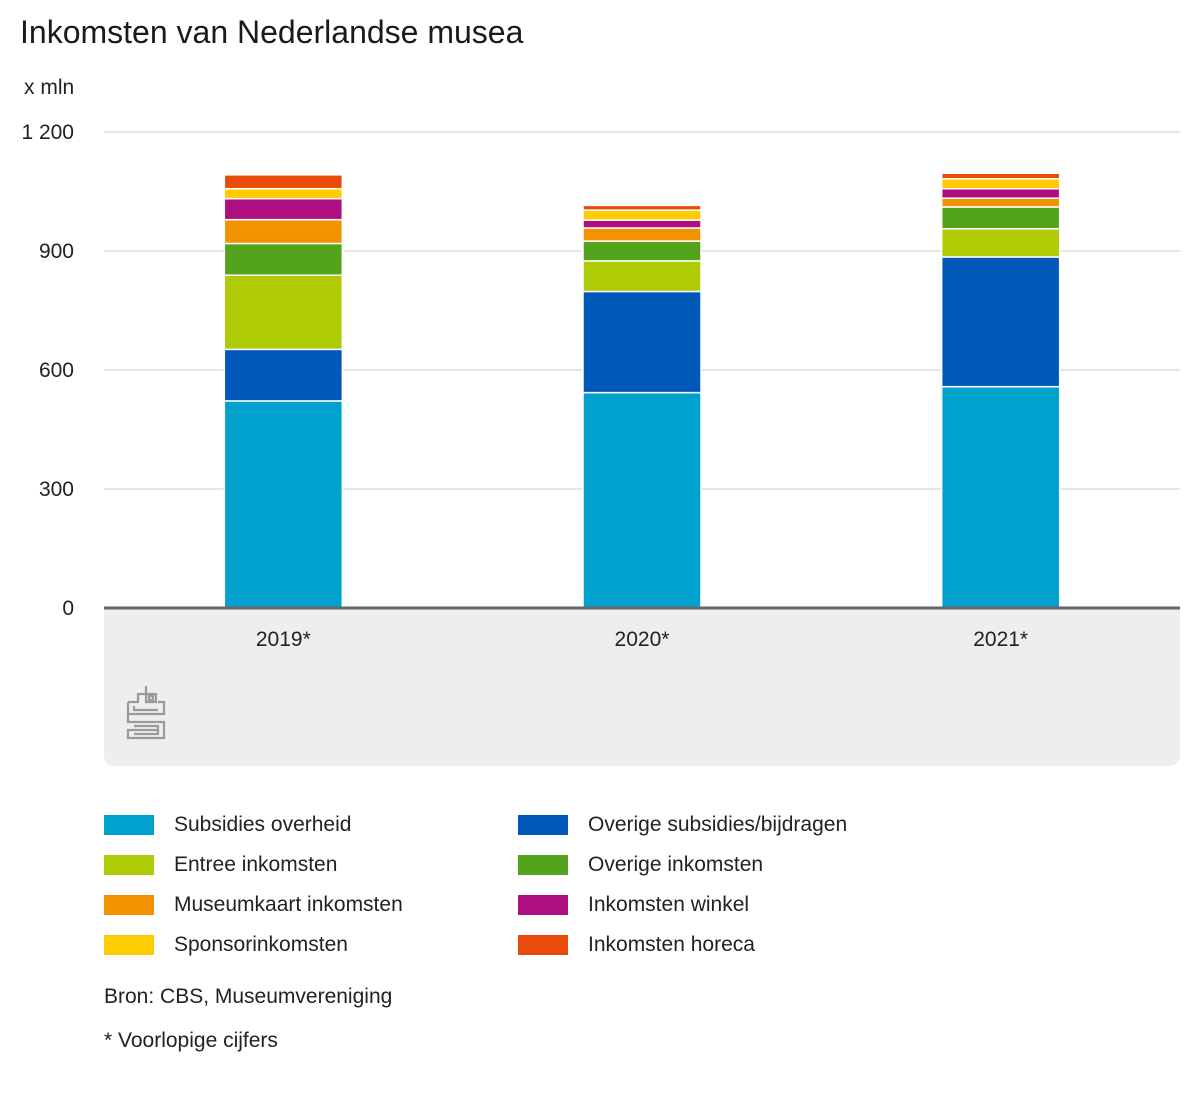 The width and height of the screenshot is (1200, 1100). I want to click on y-axis-unit-label: x mln, so click(49, 87).